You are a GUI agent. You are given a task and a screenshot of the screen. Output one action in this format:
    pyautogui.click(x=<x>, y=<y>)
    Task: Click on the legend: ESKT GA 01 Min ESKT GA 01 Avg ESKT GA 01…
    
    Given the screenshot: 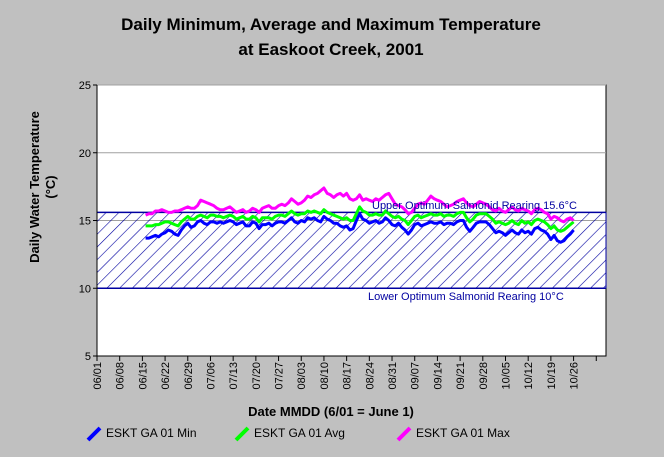 What is the action you would take?
    pyautogui.click(x=298, y=434)
    